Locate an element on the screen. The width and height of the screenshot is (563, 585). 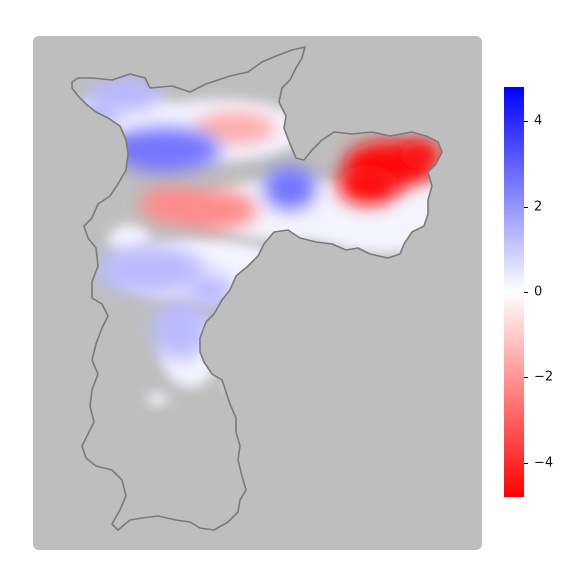
colorbar is located at coordinates (514, 292).